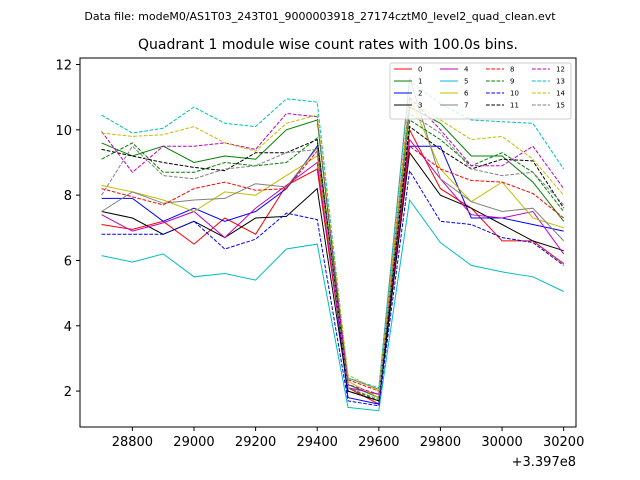 This screenshot has width=640, height=480. I want to click on legend-label-7: 7, so click(466, 106).